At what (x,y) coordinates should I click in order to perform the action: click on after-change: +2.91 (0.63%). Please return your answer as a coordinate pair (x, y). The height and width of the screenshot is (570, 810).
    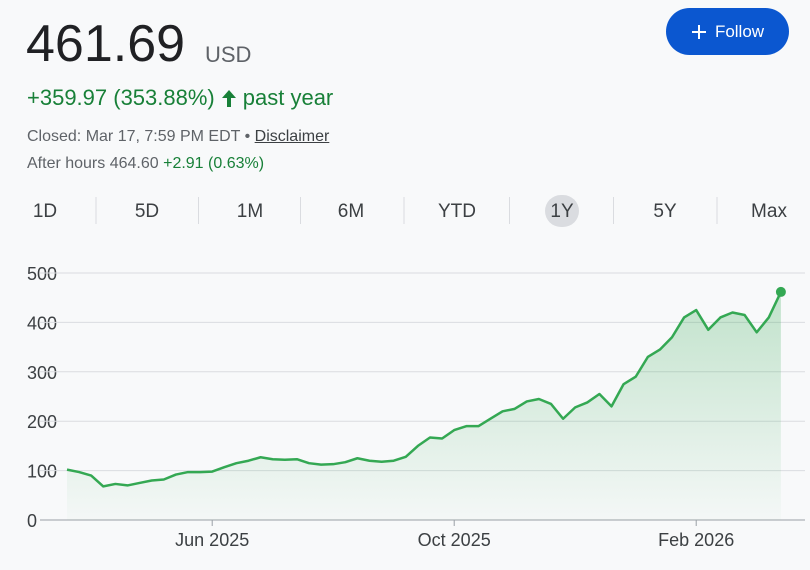
    Looking at the image, I should click on (214, 163).